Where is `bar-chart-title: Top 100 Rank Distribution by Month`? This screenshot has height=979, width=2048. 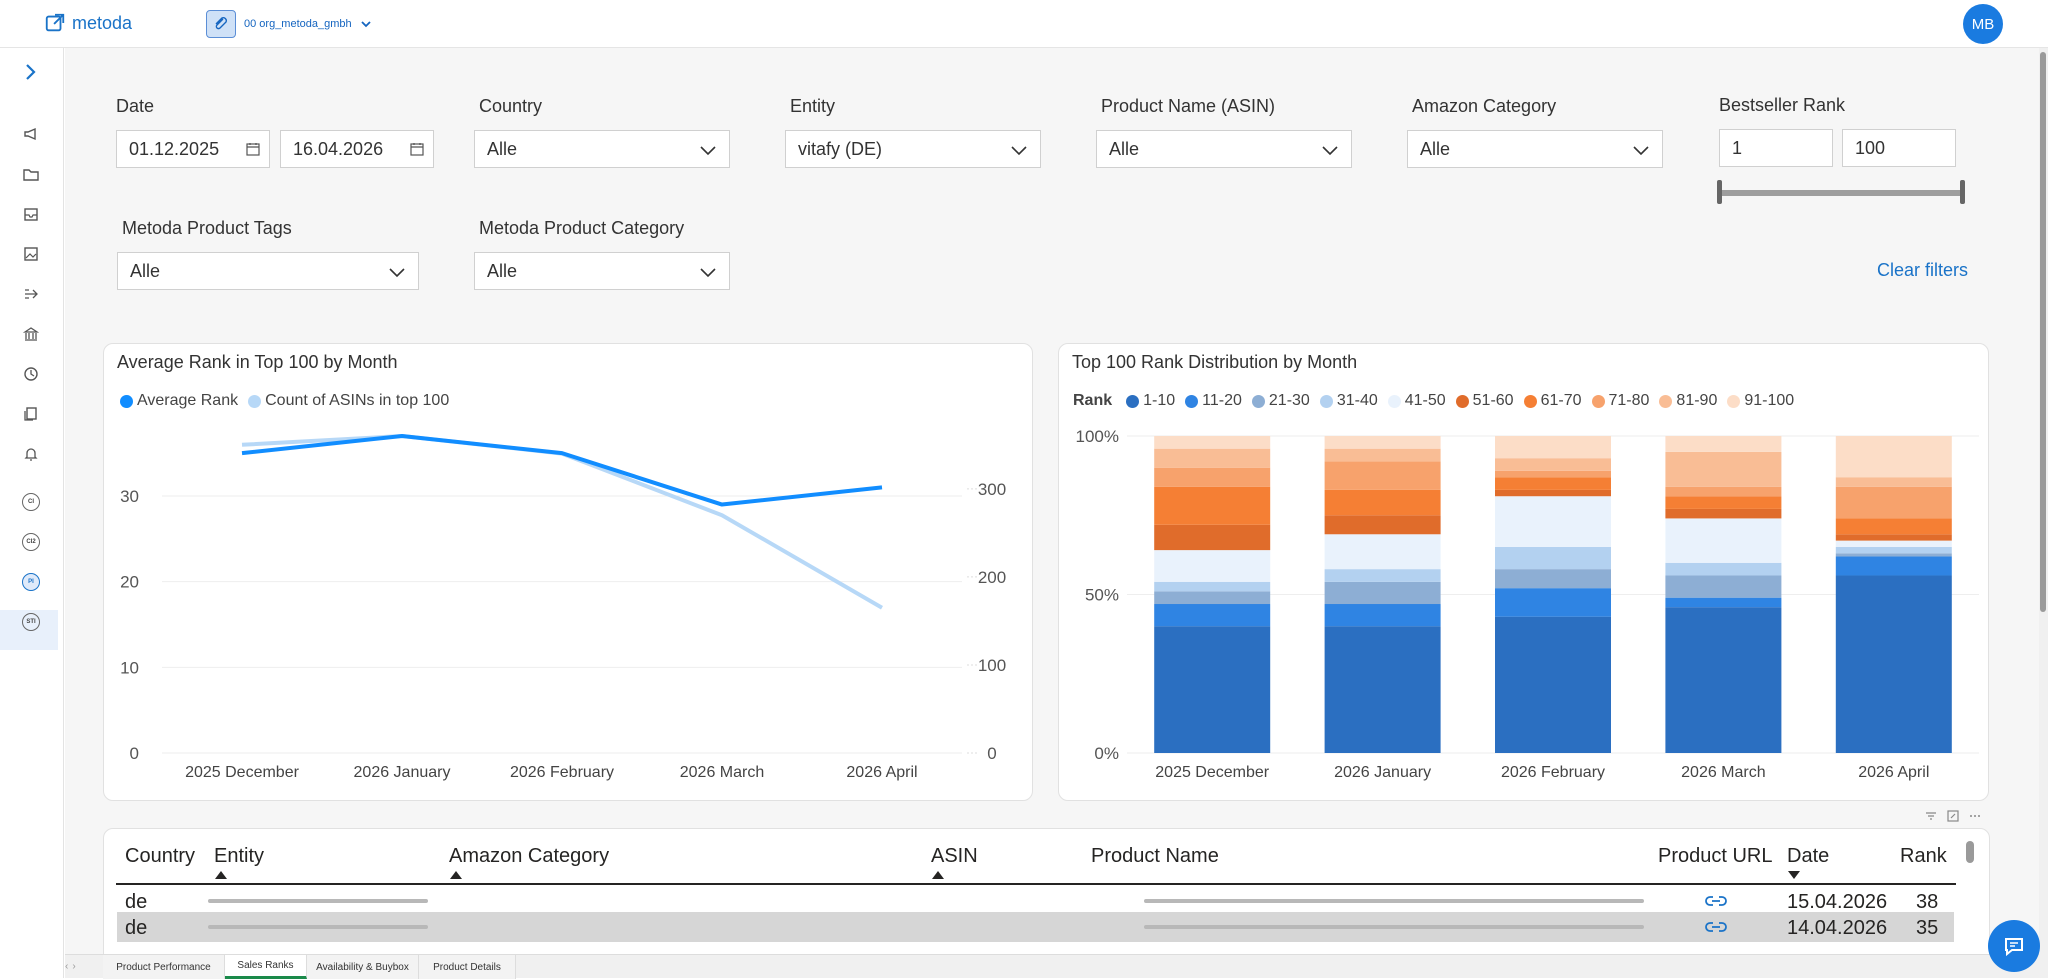 bar-chart-title: Top 100 Rank Distribution by Month is located at coordinates (1215, 362).